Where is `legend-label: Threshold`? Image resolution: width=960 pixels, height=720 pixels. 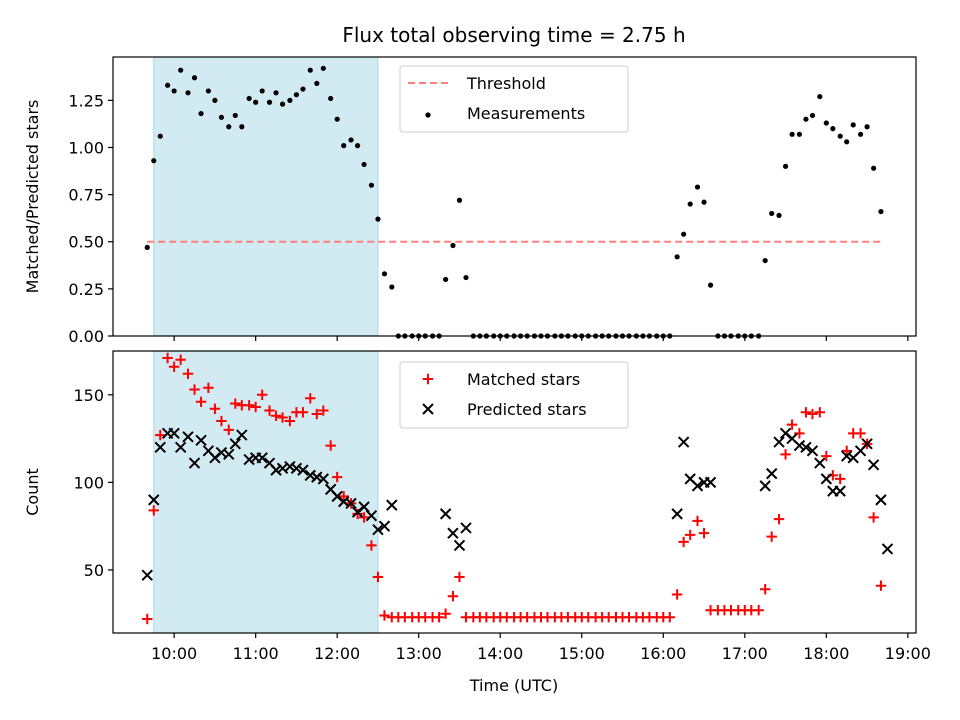 legend-label: Threshold is located at coordinates (506, 83).